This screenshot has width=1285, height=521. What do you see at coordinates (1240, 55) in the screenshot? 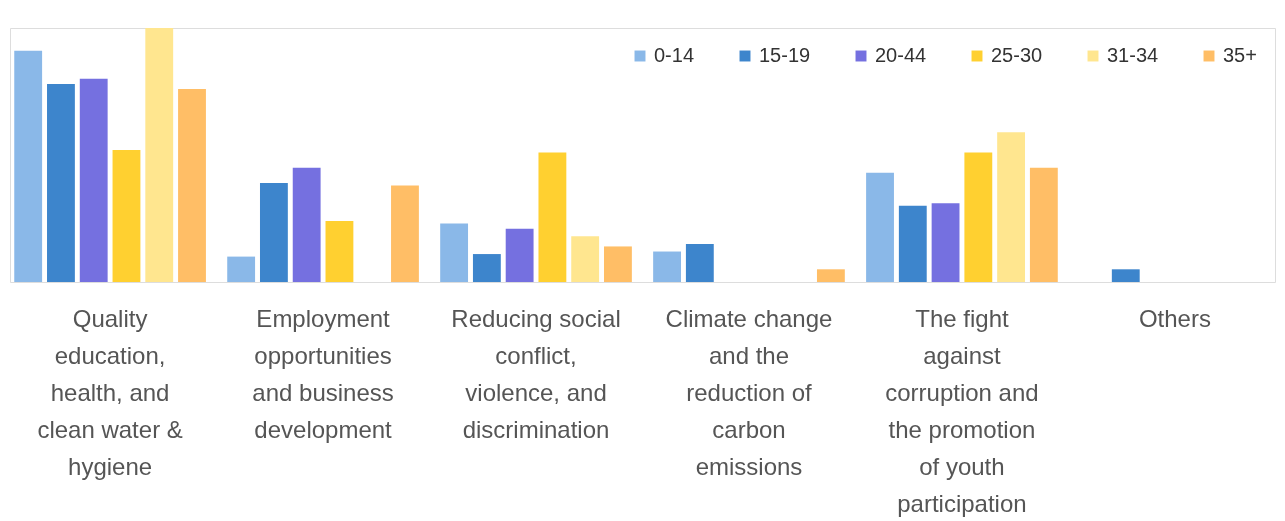
I see `legend-label: 35+` at bounding box center [1240, 55].